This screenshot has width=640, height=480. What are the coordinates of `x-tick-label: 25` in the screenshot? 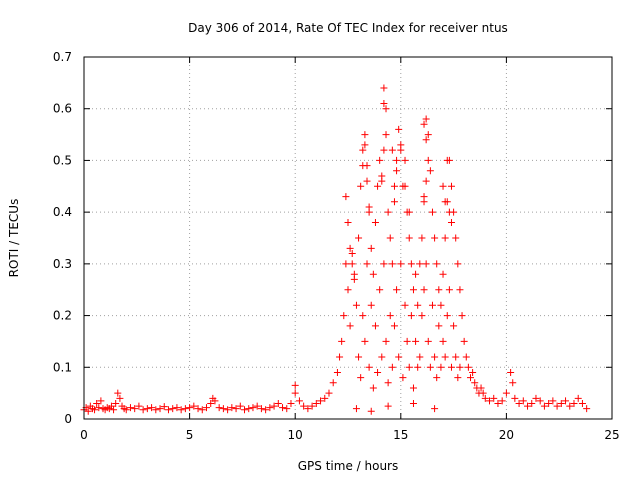 It's located at (611, 435).